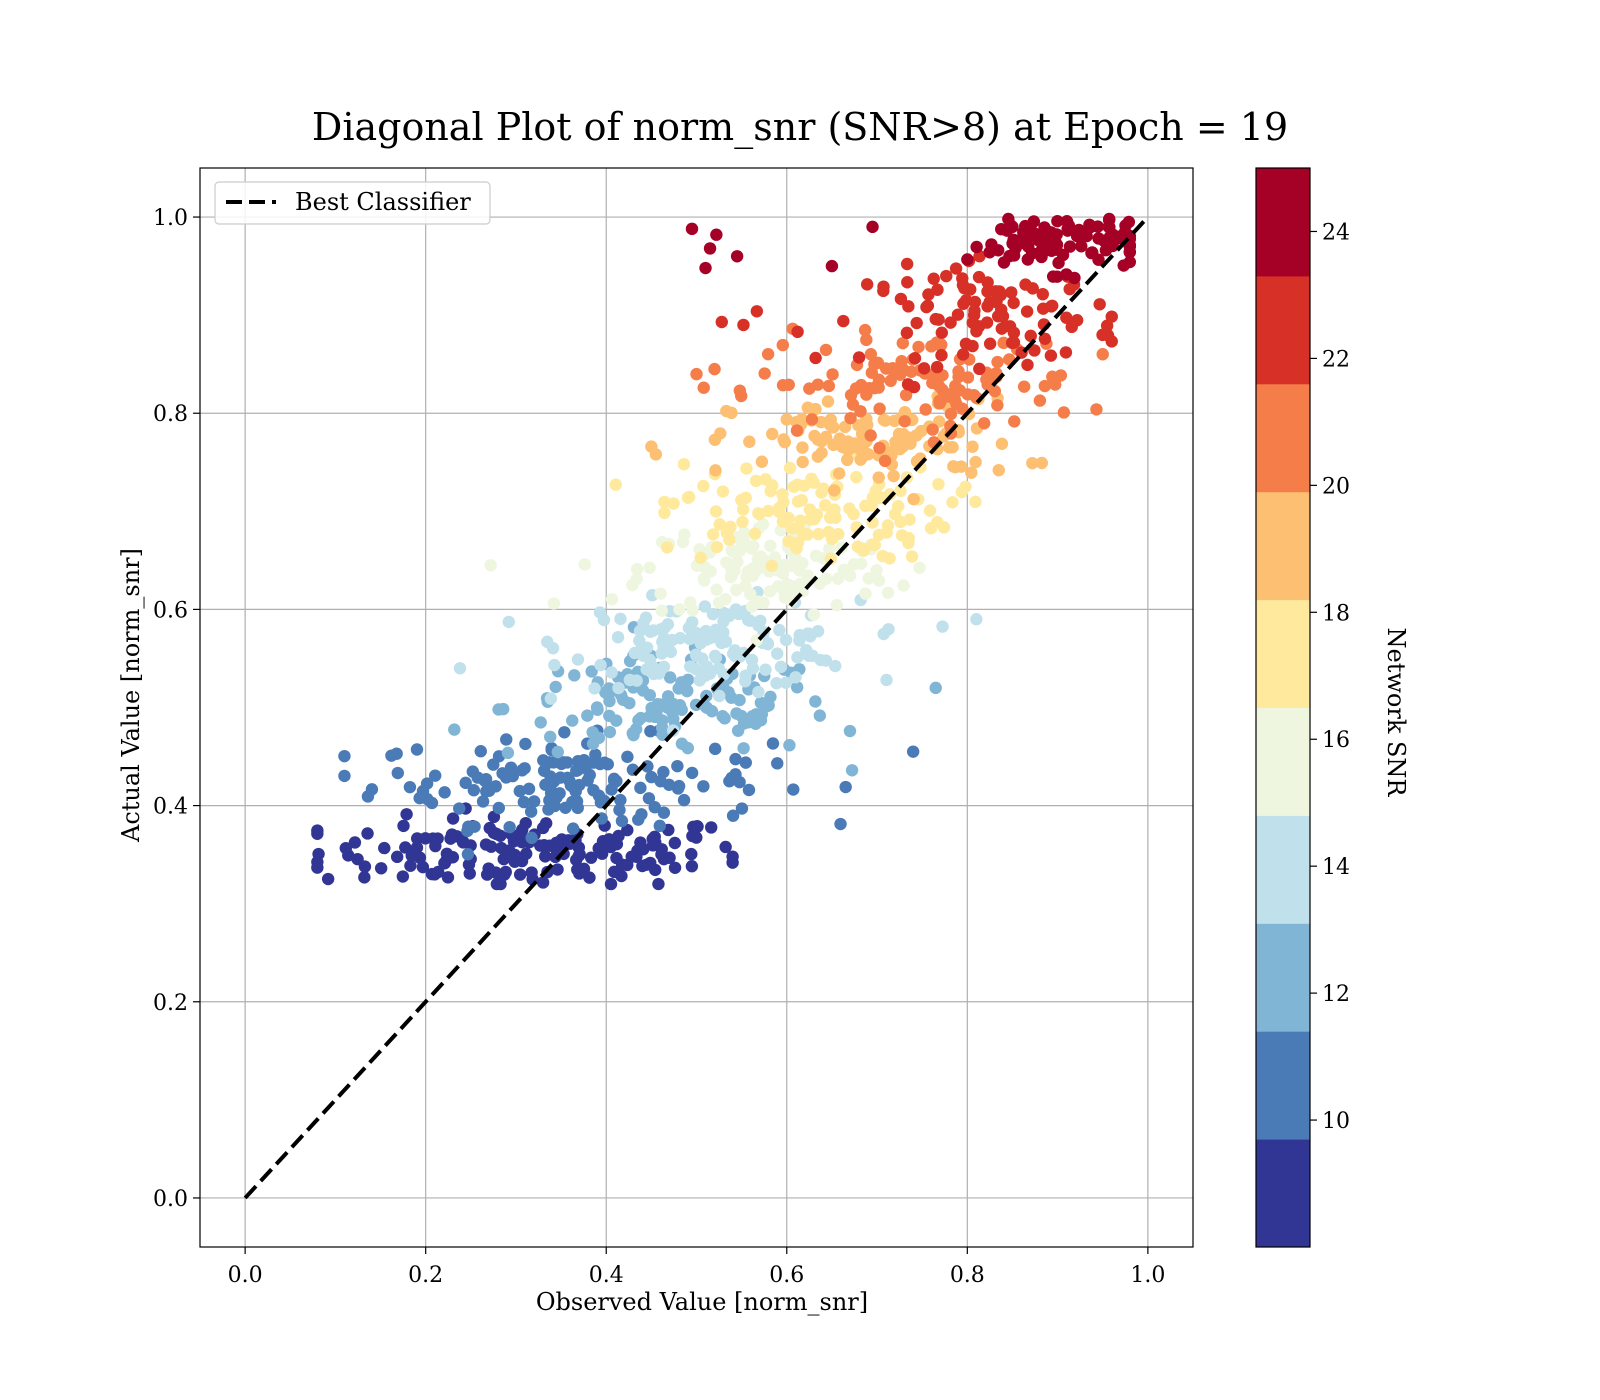  Describe the element at coordinates (170, 807) in the screenshot. I see `y-tick-label: 0.4` at that location.